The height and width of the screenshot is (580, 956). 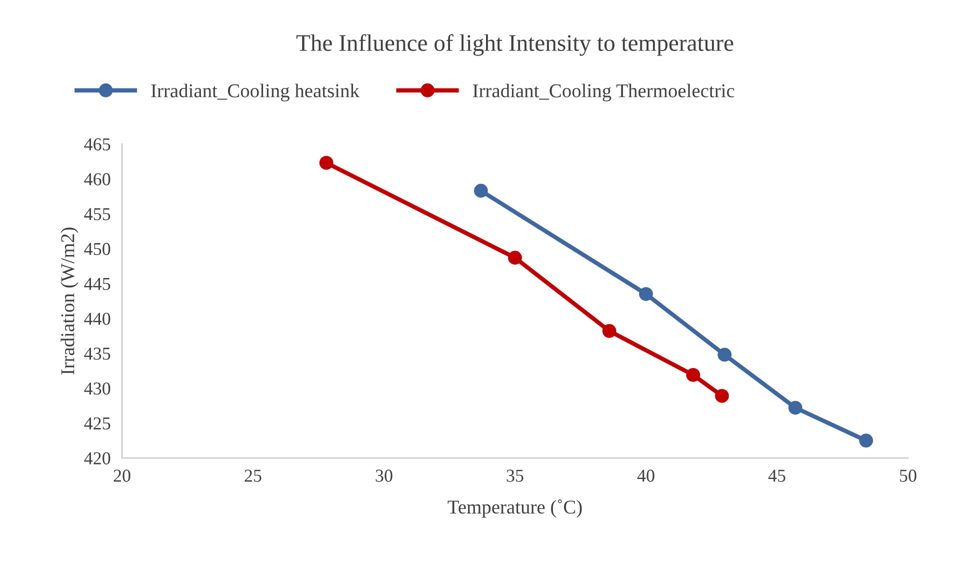 What do you see at coordinates (97, 388) in the screenshot?
I see `y-tick-label: 430` at bounding box center [97, 388].